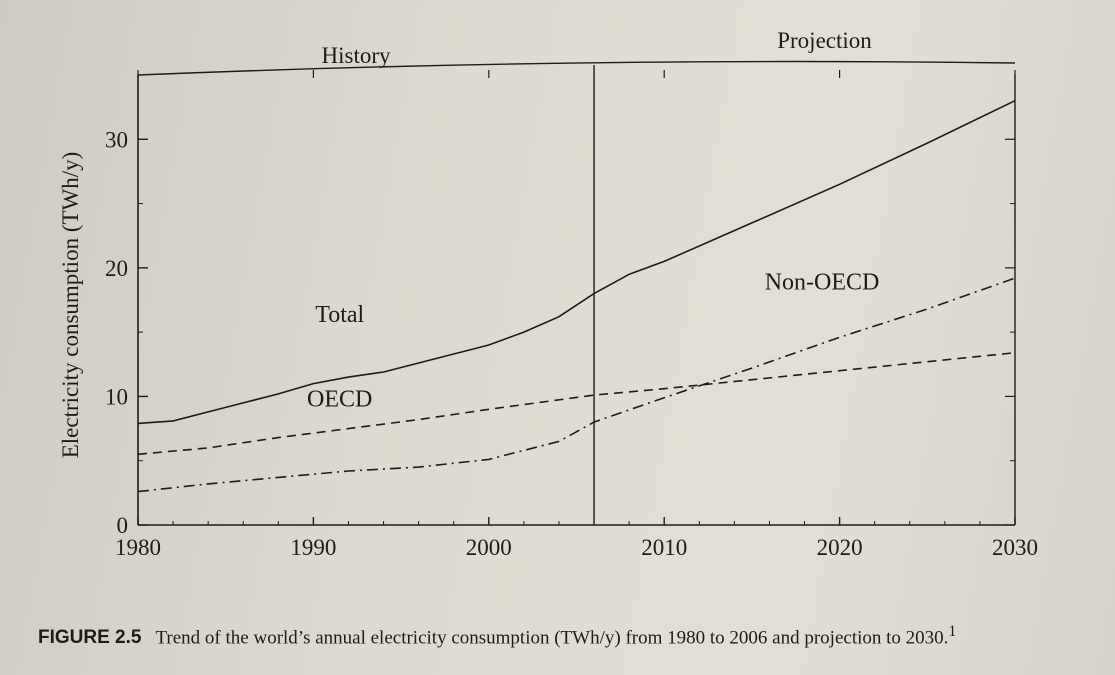 The image size is (1115, 675). What do you see at coordinates (116, 268) in the screenshot?
I see `y-tick-label: 20` at bounding box center [116, 268].